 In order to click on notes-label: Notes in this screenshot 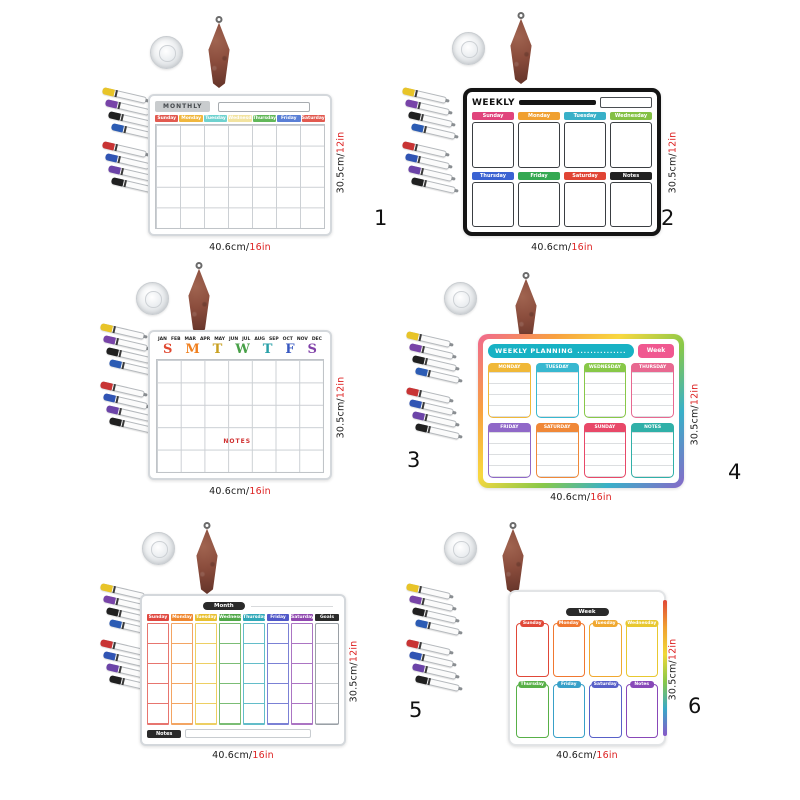, I will do `click(164, 733)`.